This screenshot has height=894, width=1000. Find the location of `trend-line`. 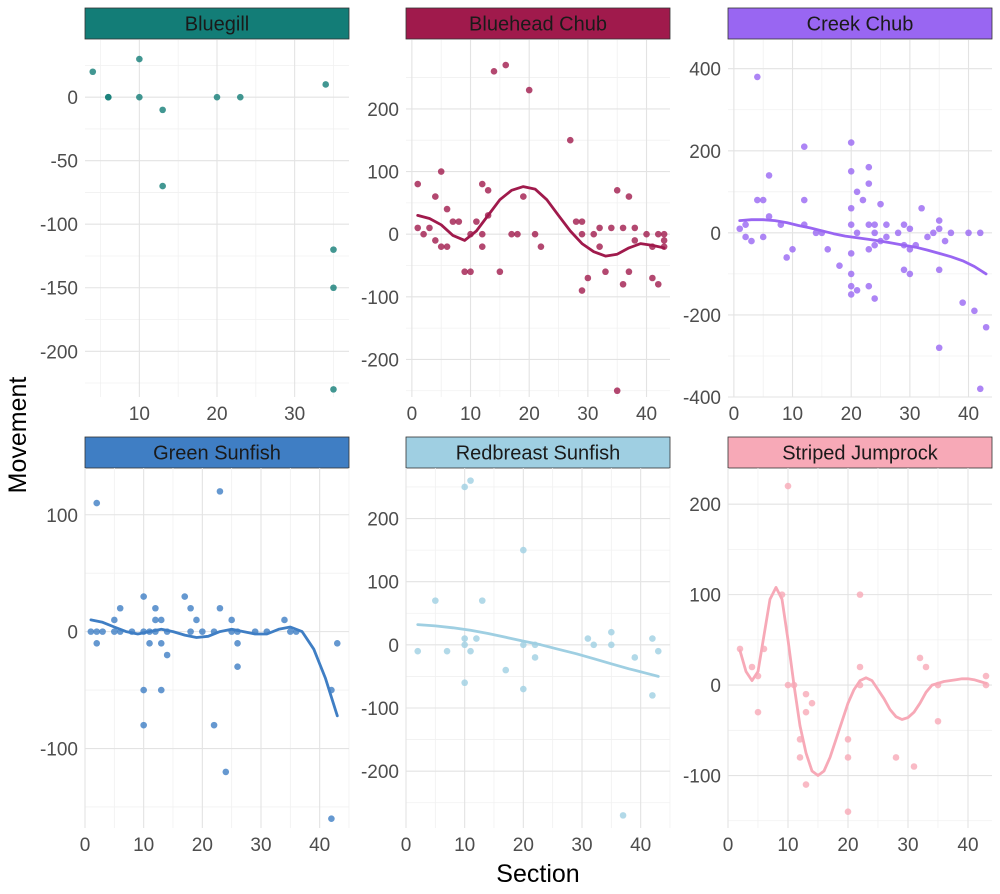

trend-line is located at coordinates (863, 247).